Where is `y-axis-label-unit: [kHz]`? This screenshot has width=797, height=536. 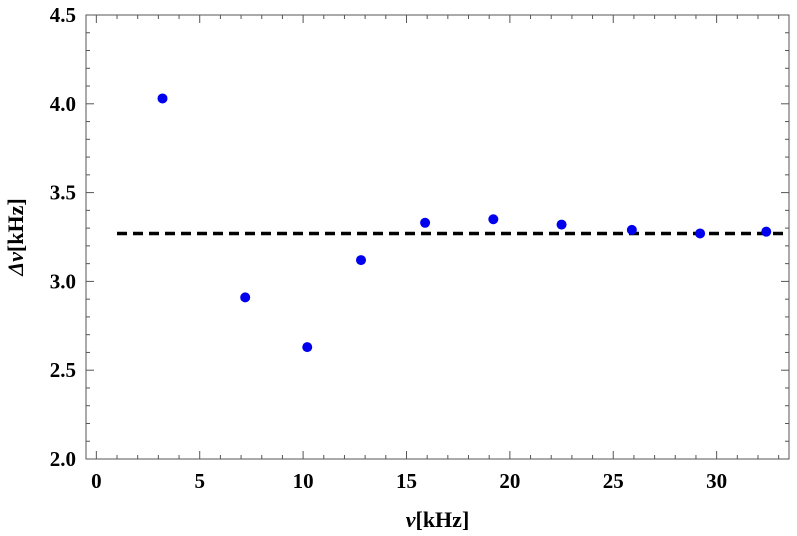
y-axis-label-unit: [kHz] is located at coordinates (15, 225).